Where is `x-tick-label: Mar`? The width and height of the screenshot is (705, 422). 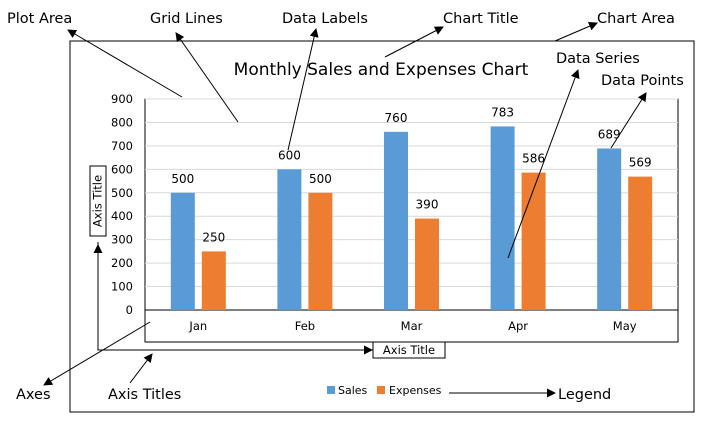 x-tick-label: Mar is located at coordinates (412, 326).